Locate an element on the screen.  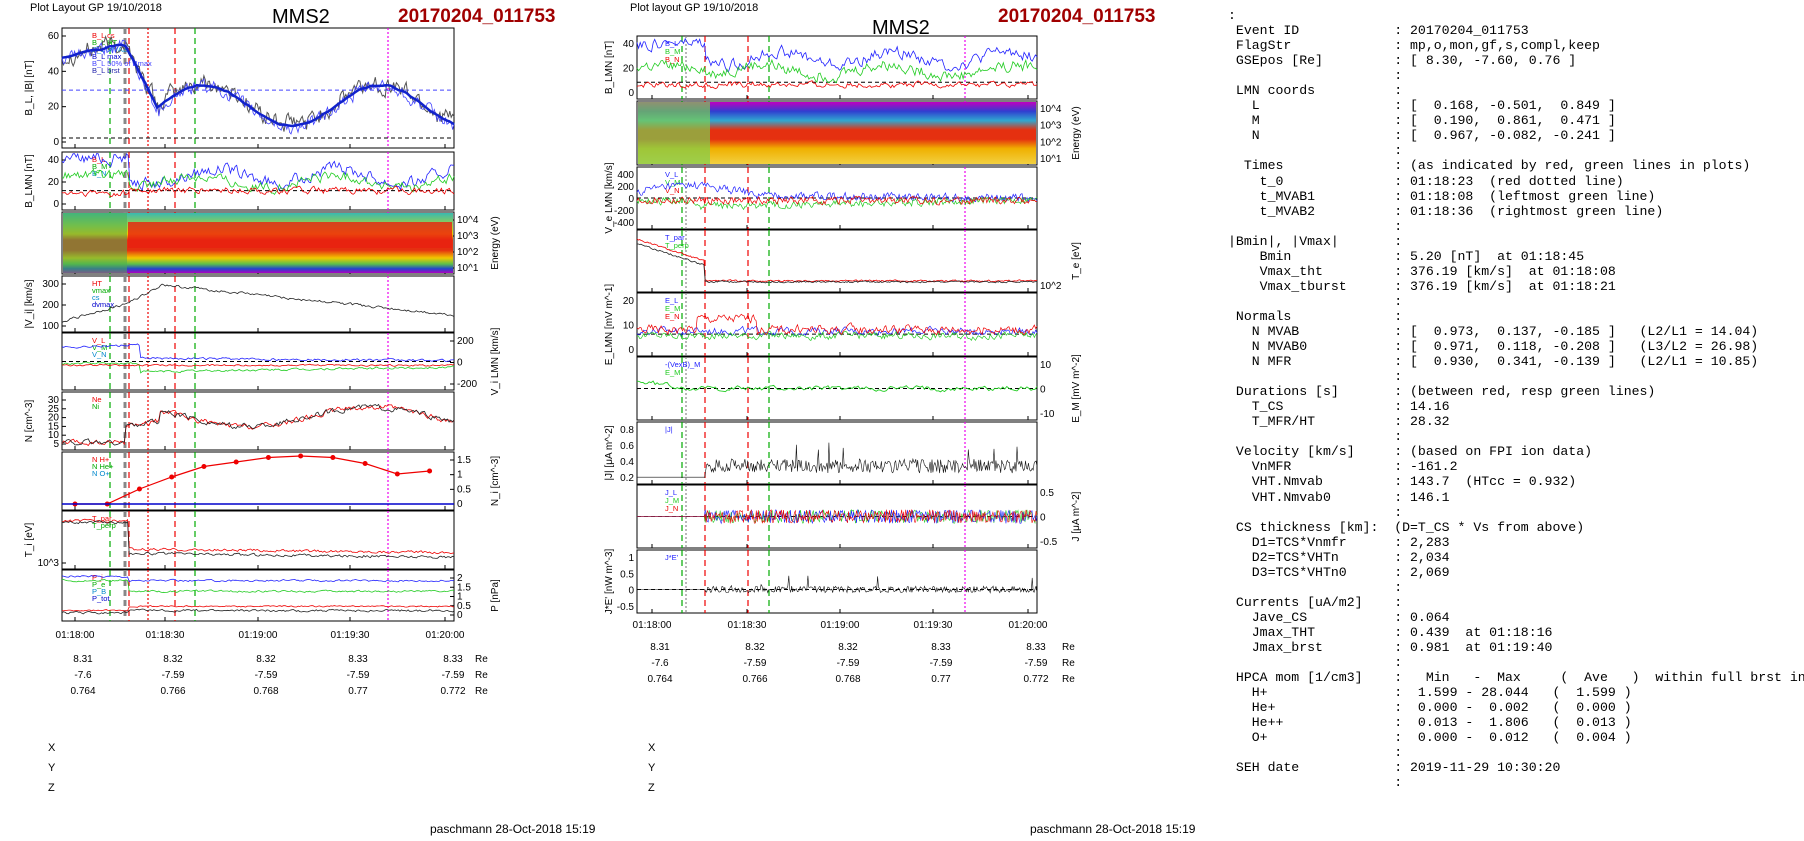
legend-entry: B_L HT is located at coordinates (105, 42).